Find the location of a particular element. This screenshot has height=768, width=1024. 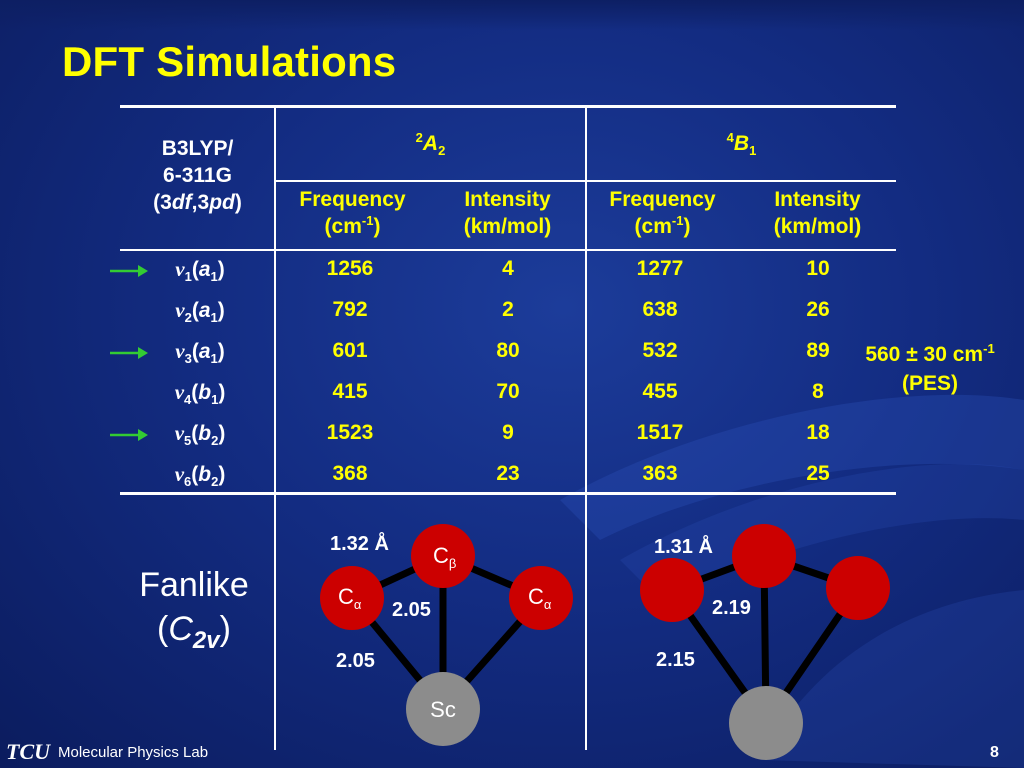

paren-open: ( is located at coordinates (163, 629).